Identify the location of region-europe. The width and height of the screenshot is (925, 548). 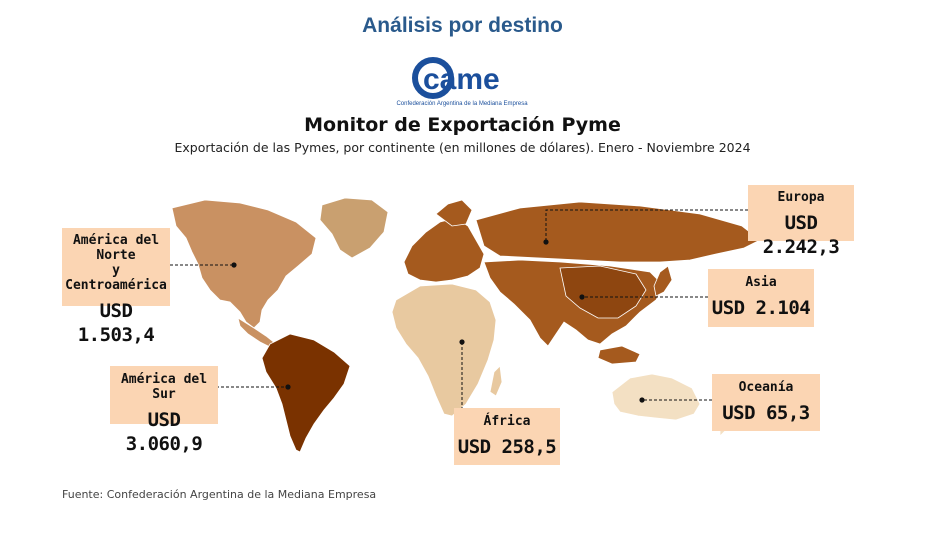
(444, 250).